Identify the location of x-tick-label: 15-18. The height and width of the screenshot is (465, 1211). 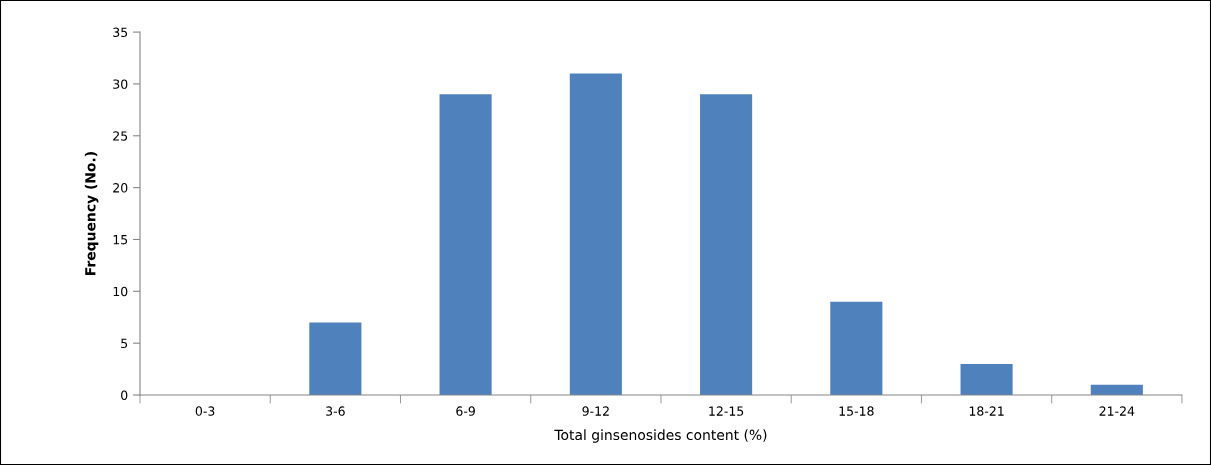
(856, 411).